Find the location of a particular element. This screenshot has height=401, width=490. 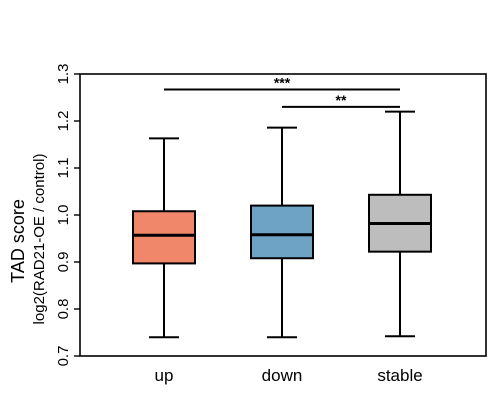

significance-label: ** is located at coordinates (341, 100).